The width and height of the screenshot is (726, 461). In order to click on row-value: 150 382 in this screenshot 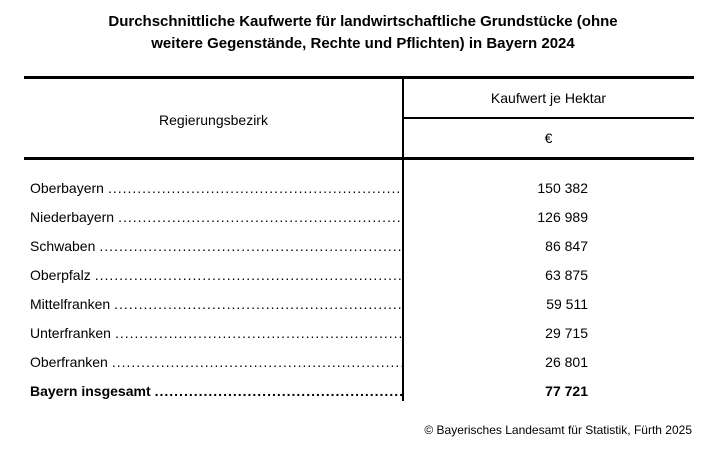, I will do `click(562, 188)`.